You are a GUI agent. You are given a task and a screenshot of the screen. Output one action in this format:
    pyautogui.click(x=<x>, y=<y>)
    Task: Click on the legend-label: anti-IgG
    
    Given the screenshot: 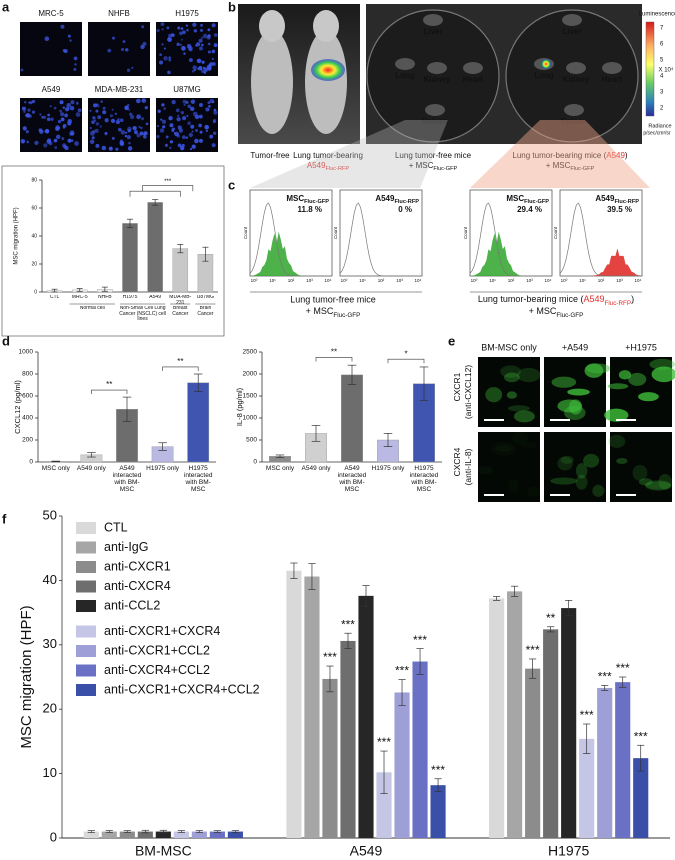 What is the action you would take?
    pyautogui.click(x=126, y=547)
    